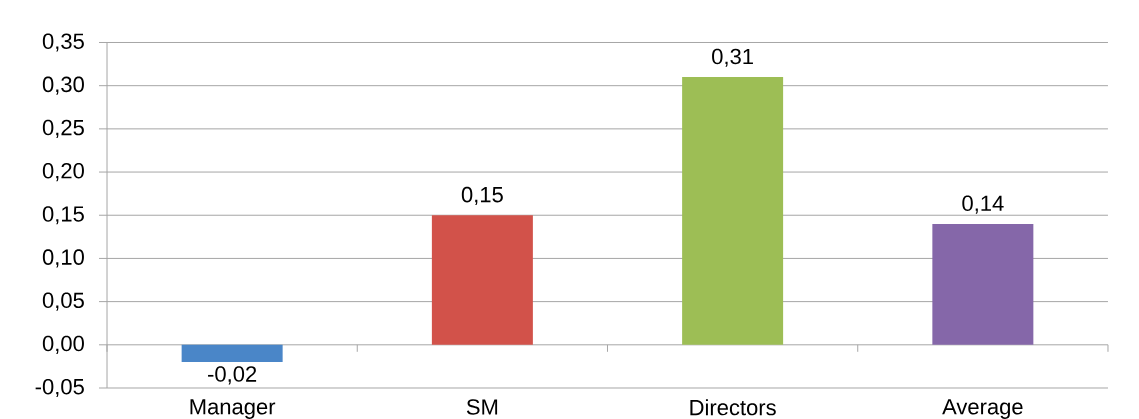 This screenshot has height=419, width=1139. Describe the element at coordinates (63, 85) in the screenshot. I see `y-tick-label: 0,30` at that location.